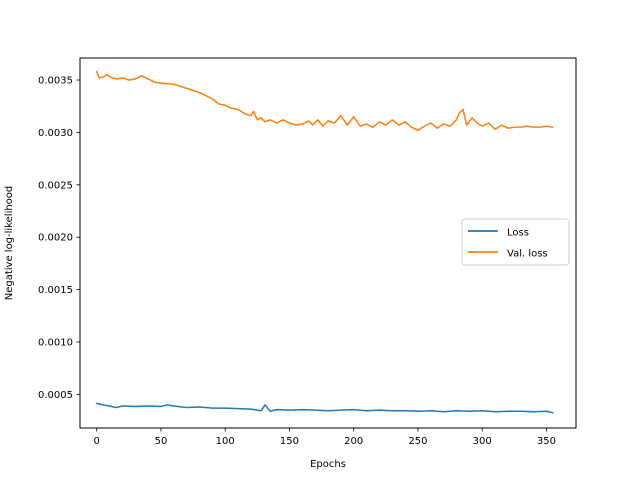  I want to click on x-axis-label: Epochs, so click(328, 464).